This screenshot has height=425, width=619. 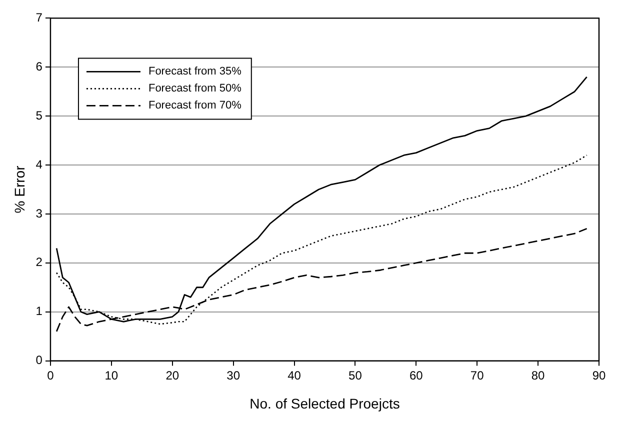 I want to click on y-tick-label: 0, so click(x=39, y=360).